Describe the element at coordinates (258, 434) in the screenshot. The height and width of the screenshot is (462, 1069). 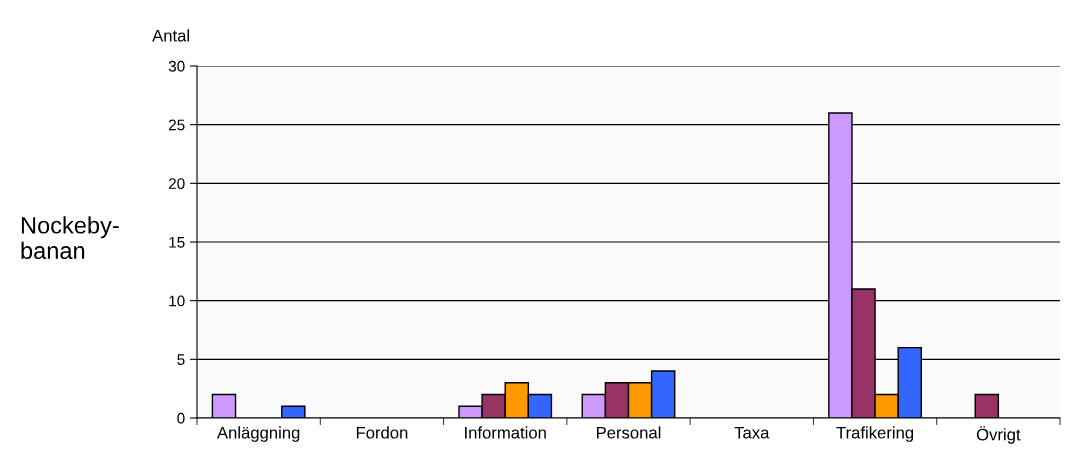
I see `x-tick-label: Anläggning` at that location.